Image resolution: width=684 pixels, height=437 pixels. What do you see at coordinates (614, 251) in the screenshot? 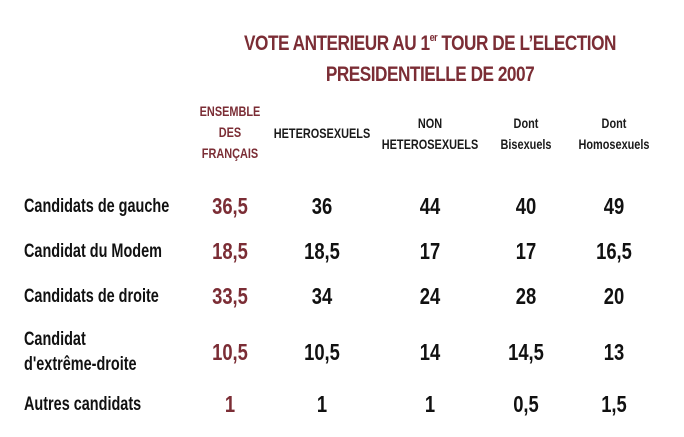
I see `table-cell: 16,5` at bounding box center [614, 251].